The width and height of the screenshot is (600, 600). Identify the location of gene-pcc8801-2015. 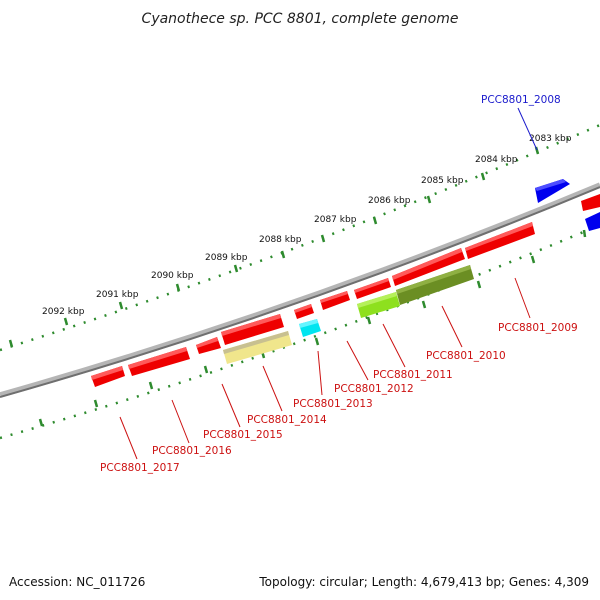
(208, 345).